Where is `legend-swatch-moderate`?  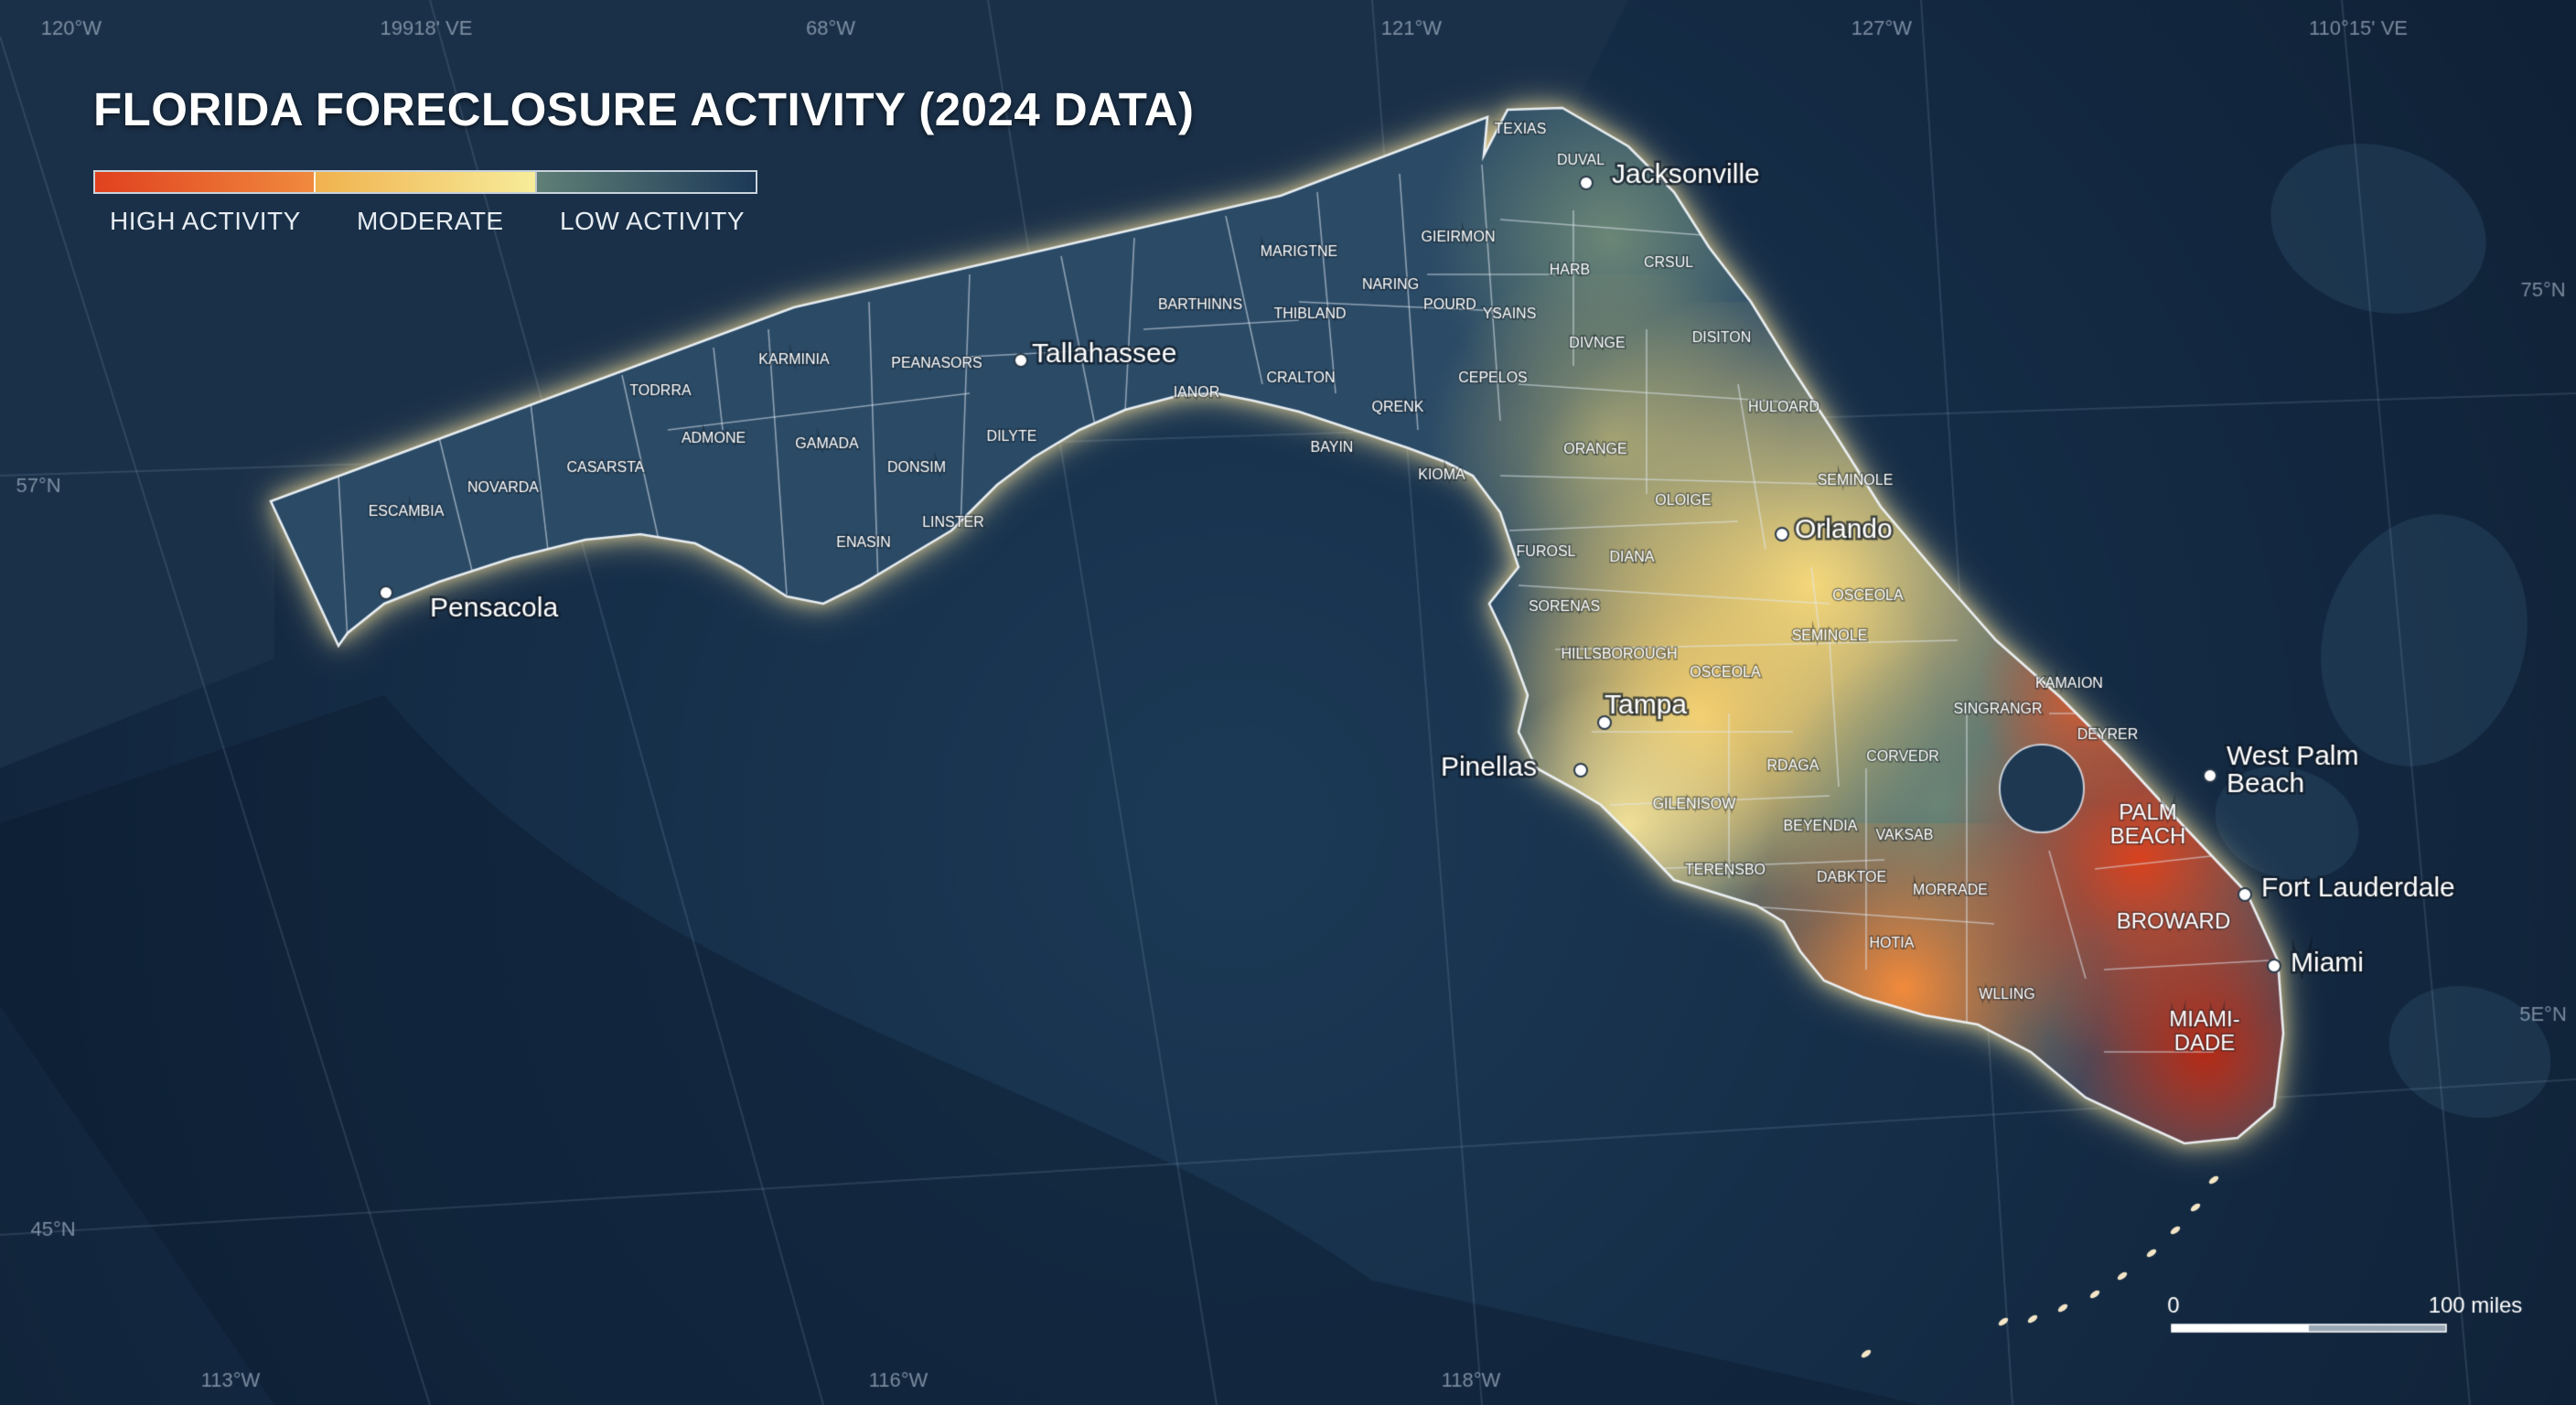
legend-swatch-moderate is located at coordinates (424, 182).